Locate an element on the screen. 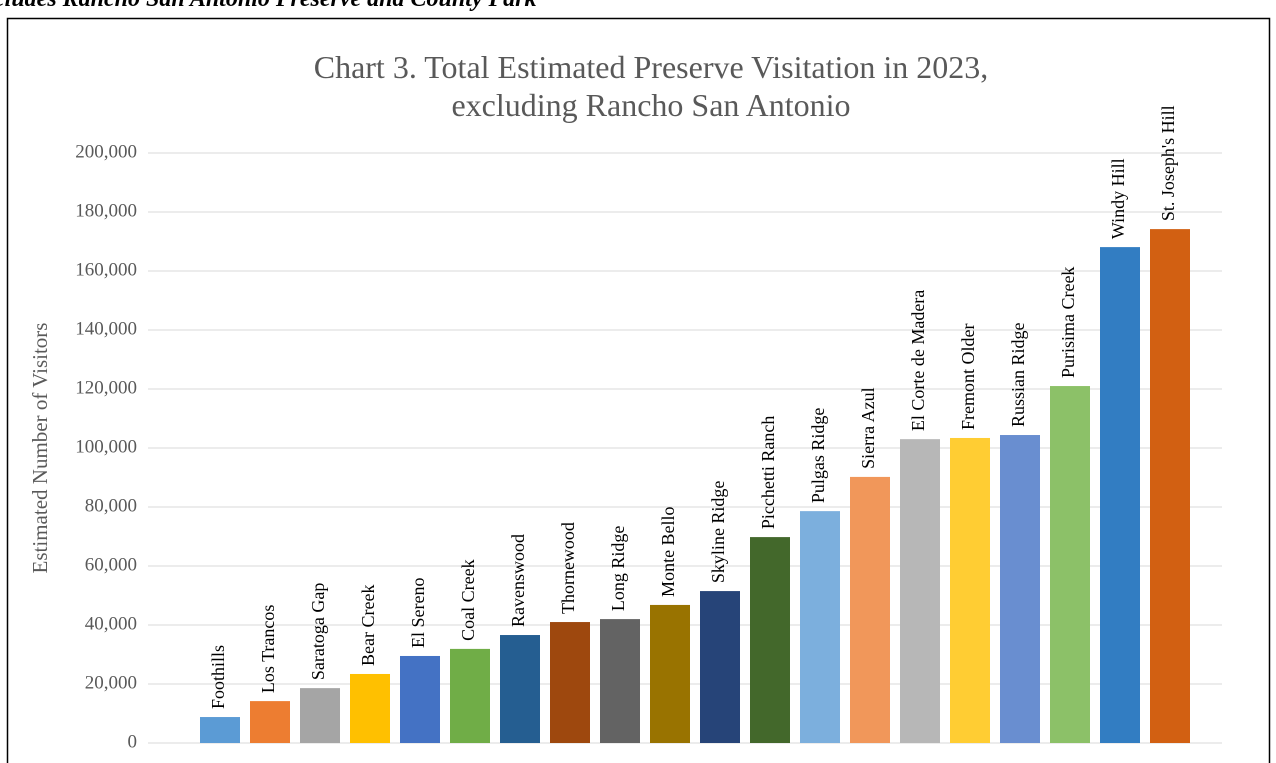 The height and width of the screenshot is (763, 1276). y-tick-label: 40,000 is located at coordinates (111, 623).